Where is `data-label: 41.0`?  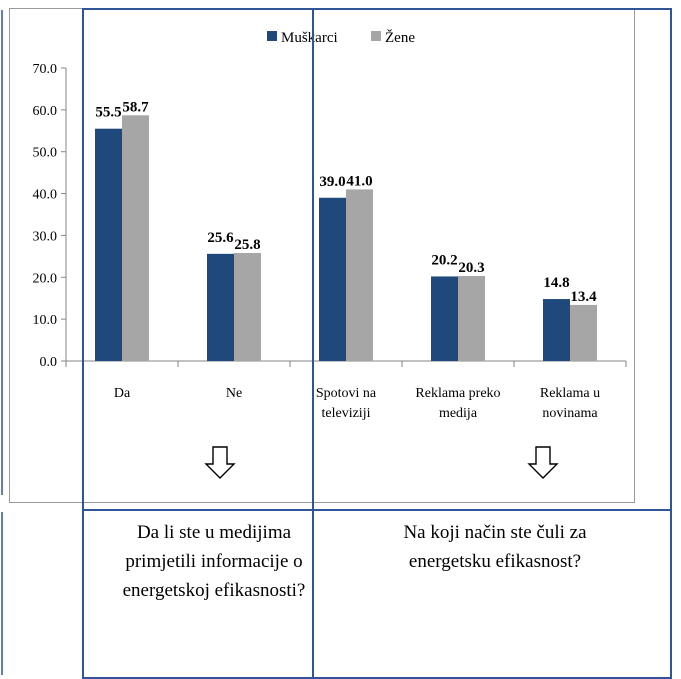
data-label: 41.0 is located at coordinates (359, 181).